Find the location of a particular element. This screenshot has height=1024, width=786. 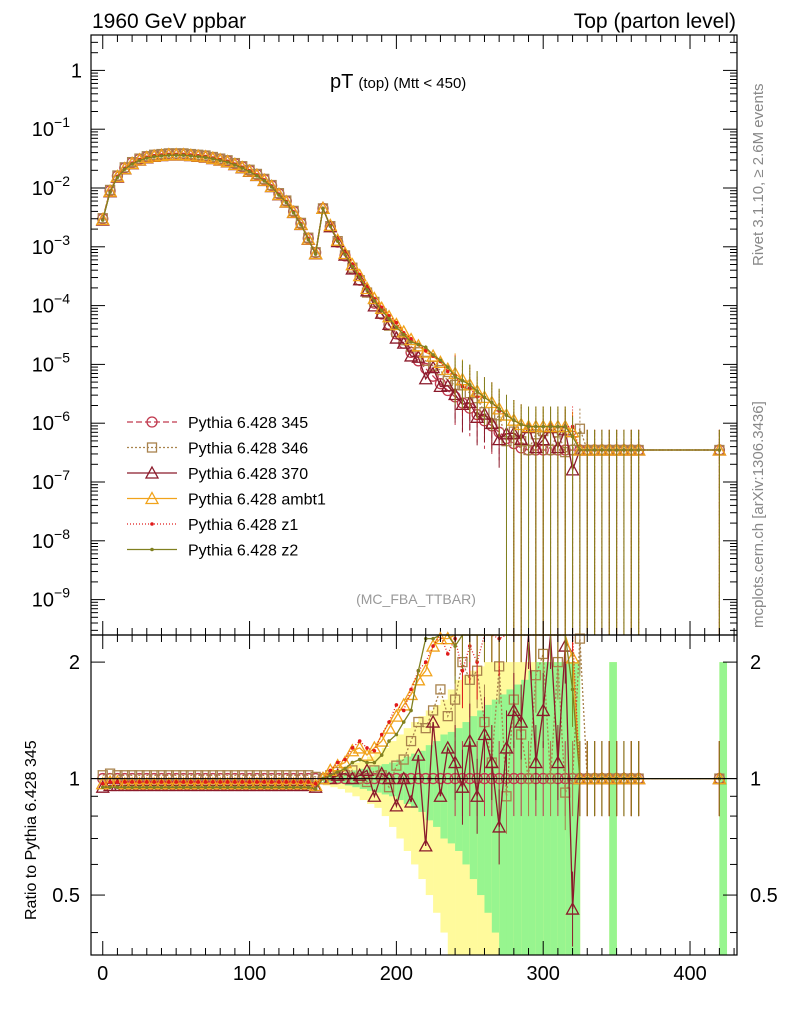

series-4-ratio-line is located at coordinates (411, 709).